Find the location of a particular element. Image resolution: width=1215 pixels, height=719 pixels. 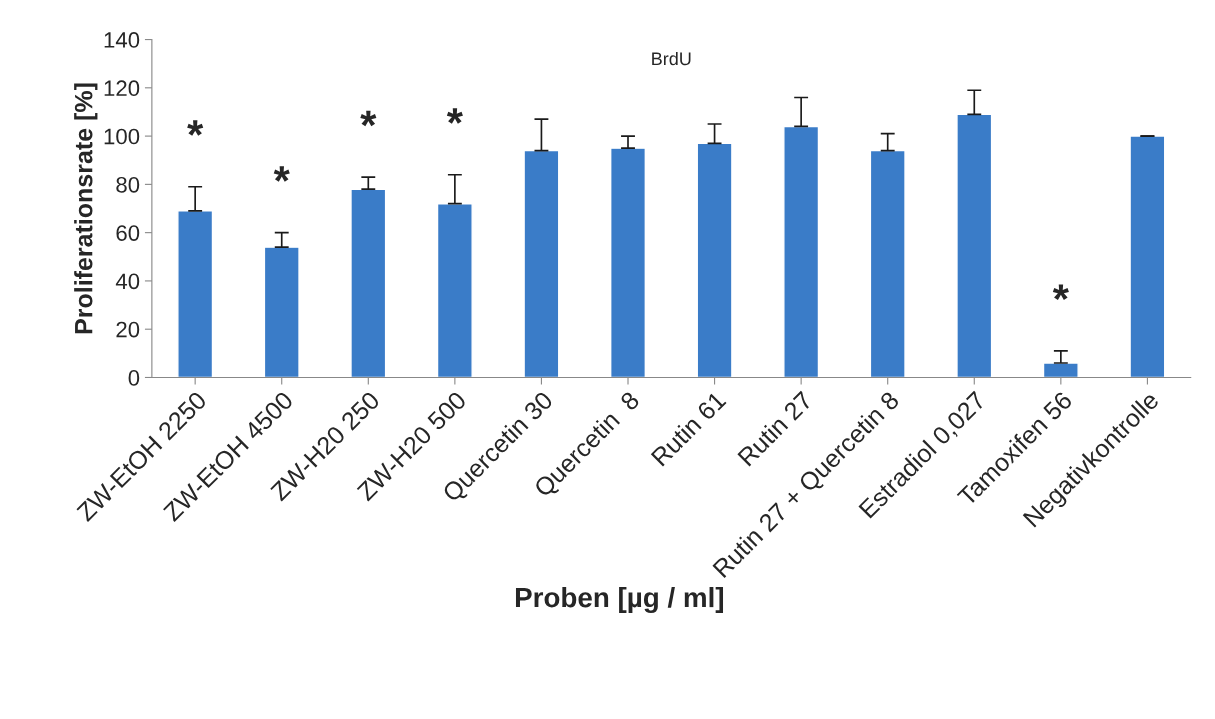

y-tick-label: 40 is located at coordinates (127, 281).